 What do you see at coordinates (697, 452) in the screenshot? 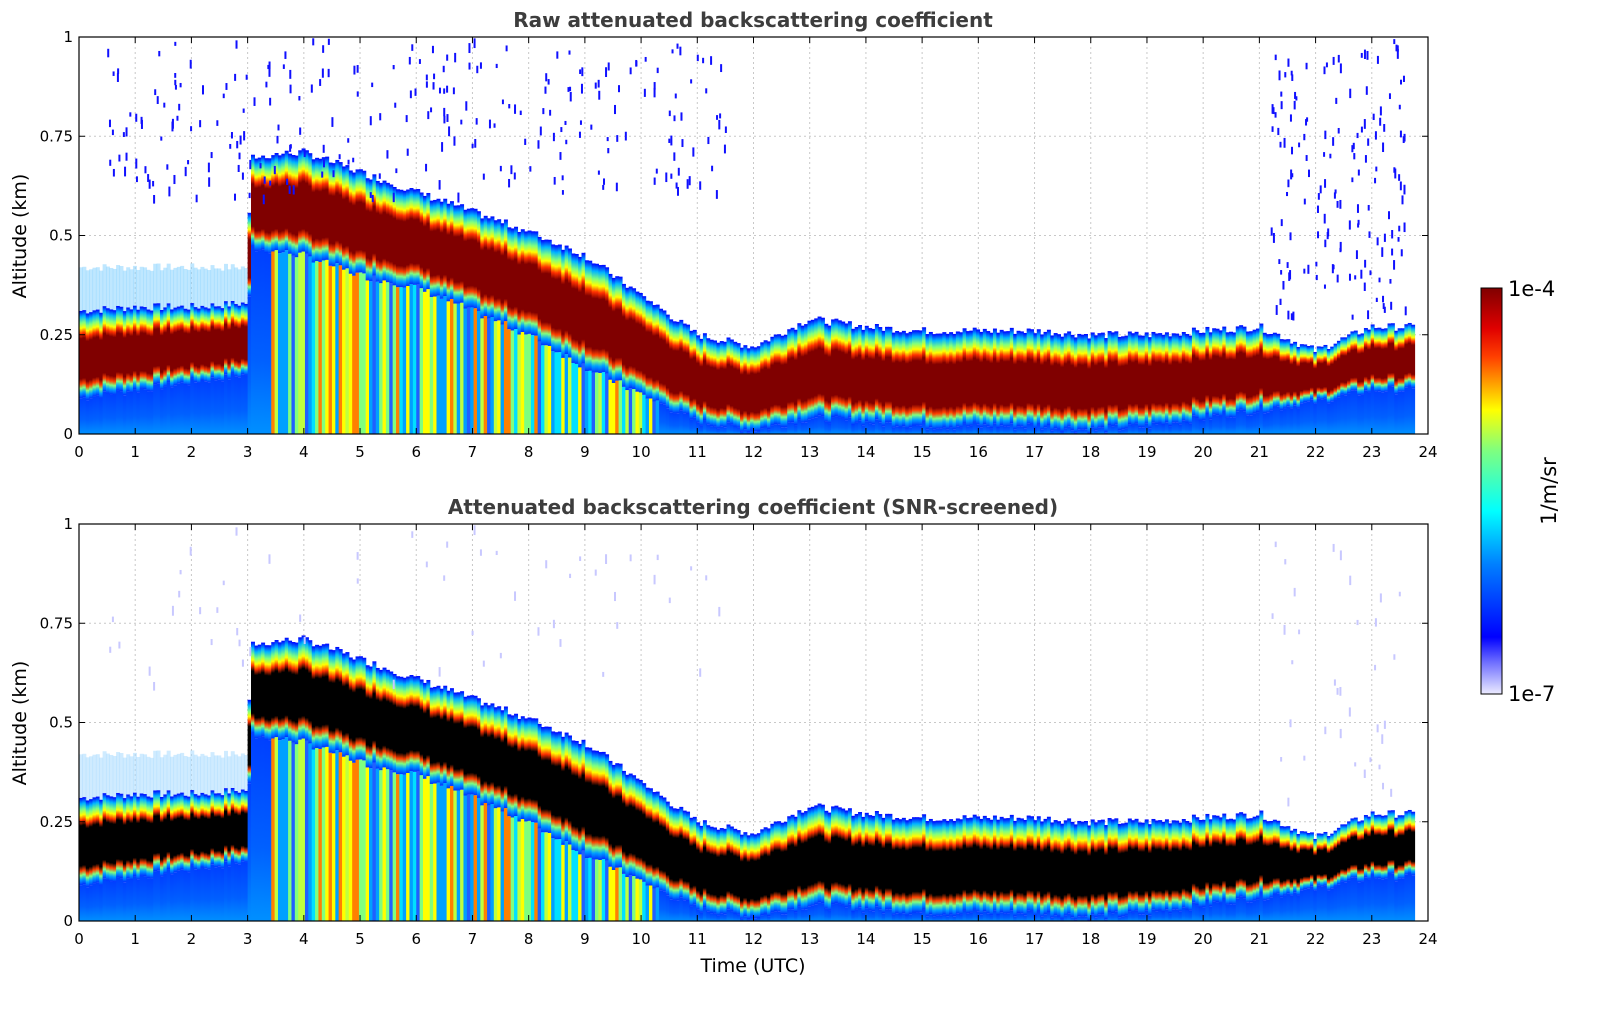
I see `x-tick-label: 11` at bounding box center [697, 452].